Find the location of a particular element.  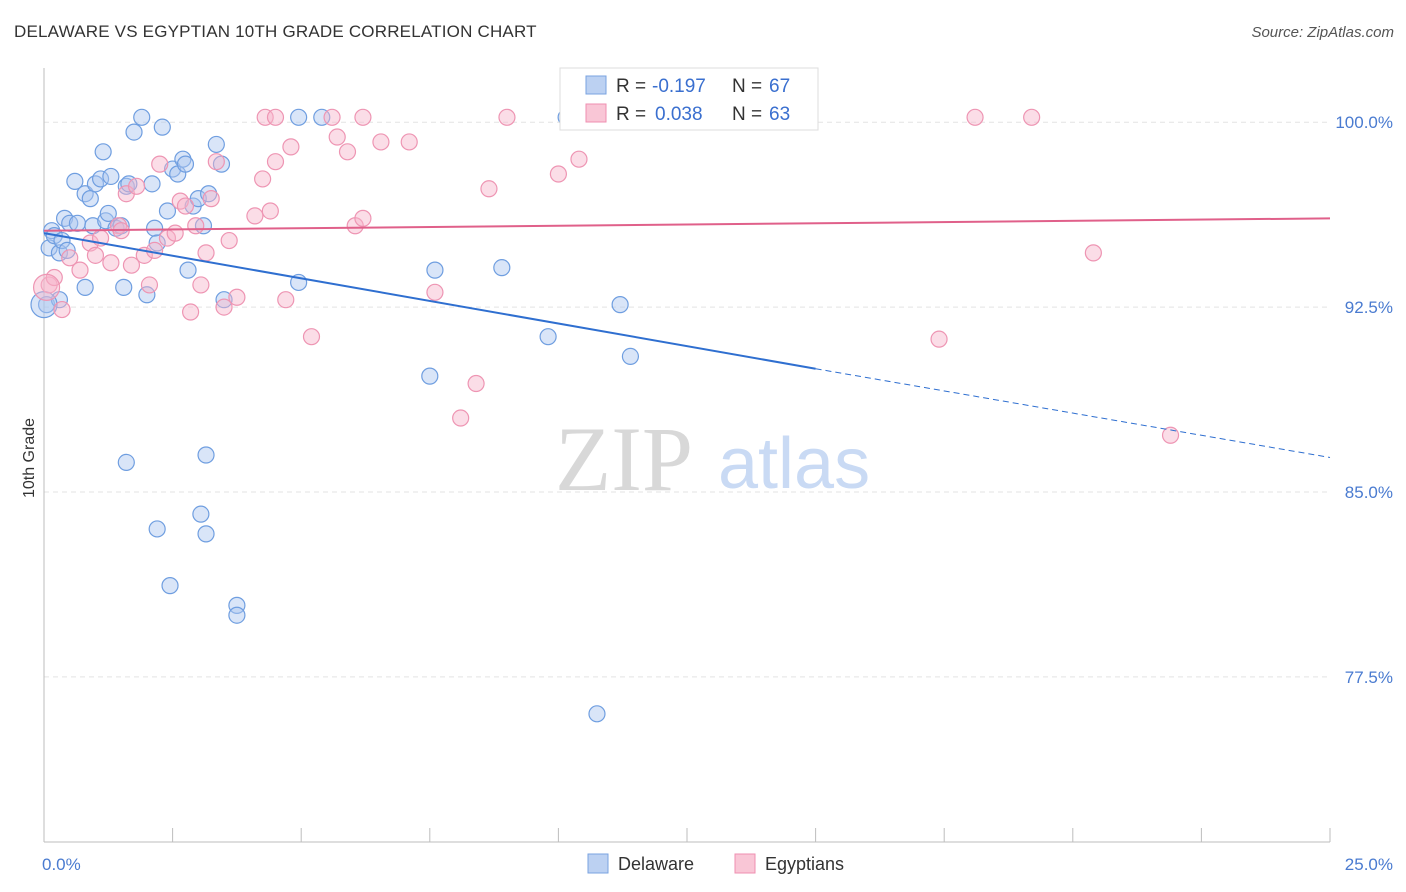

egyptians-r-label: R = is located at coordinates (631, 114).